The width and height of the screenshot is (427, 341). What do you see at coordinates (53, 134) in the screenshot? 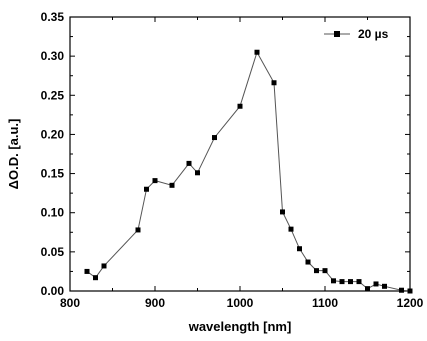
I see `y-tick-label: 0.20` at bounding box center [53, 134].